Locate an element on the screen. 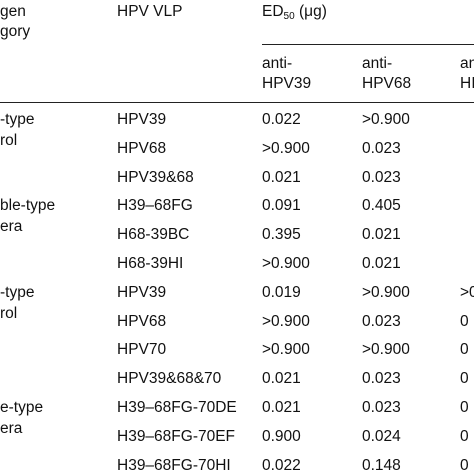 Image resolution: width=474 pixels, height=475 pixels. vlp-name: H39–68FG is located at coordinates (155, 206).